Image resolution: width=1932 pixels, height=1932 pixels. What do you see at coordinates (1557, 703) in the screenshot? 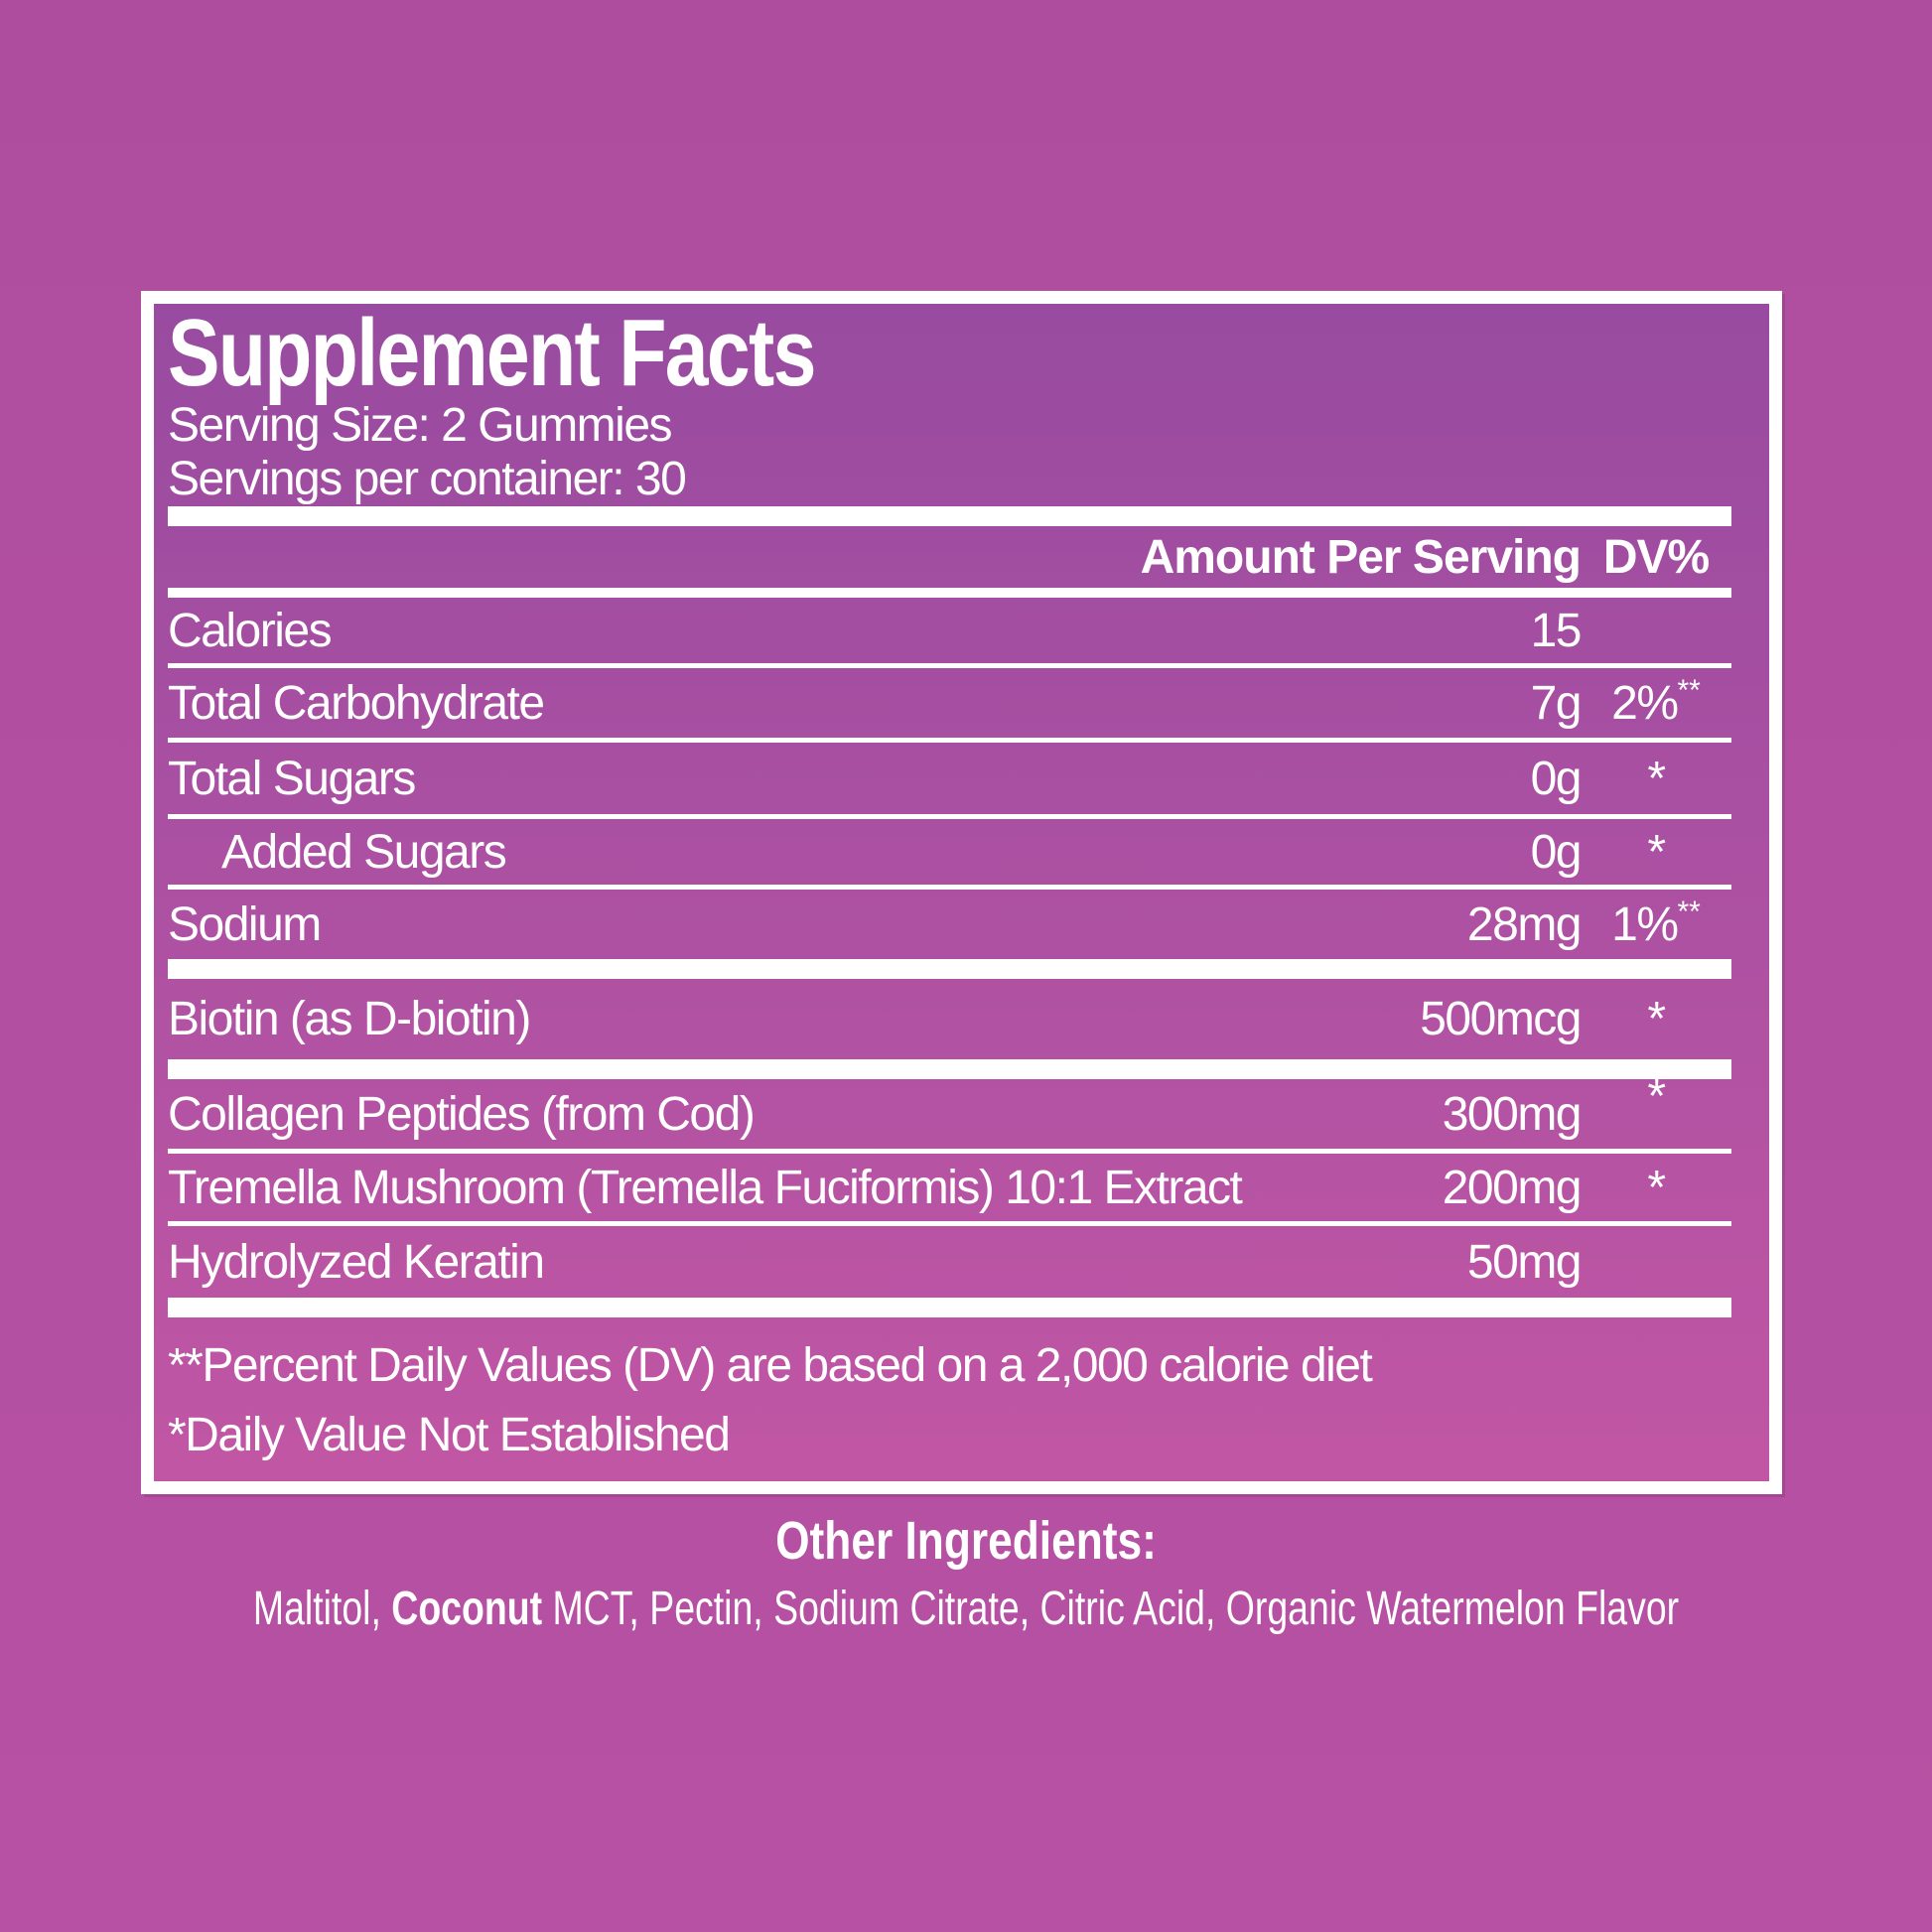
I see `nutrient-amount: 7g` at bounding box center [1557, 703].